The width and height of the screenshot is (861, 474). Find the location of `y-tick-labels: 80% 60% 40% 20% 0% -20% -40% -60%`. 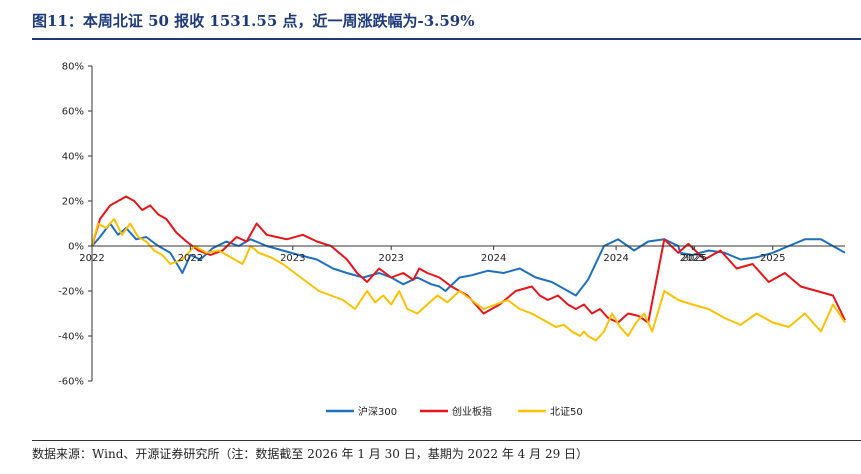

y-tick-labels: 80% 60% 40% 20% 0% -20% -40% -60% is located at coordinates (75, 225).